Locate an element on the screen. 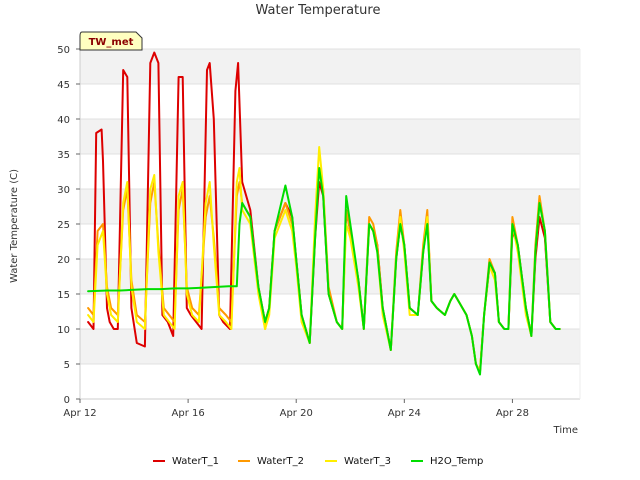 This screenshot has height=480, width=640. y-axis-ticks: 0 5 10 15 20 25 30 35 40 45 50 is located at coordinates (68, 225).